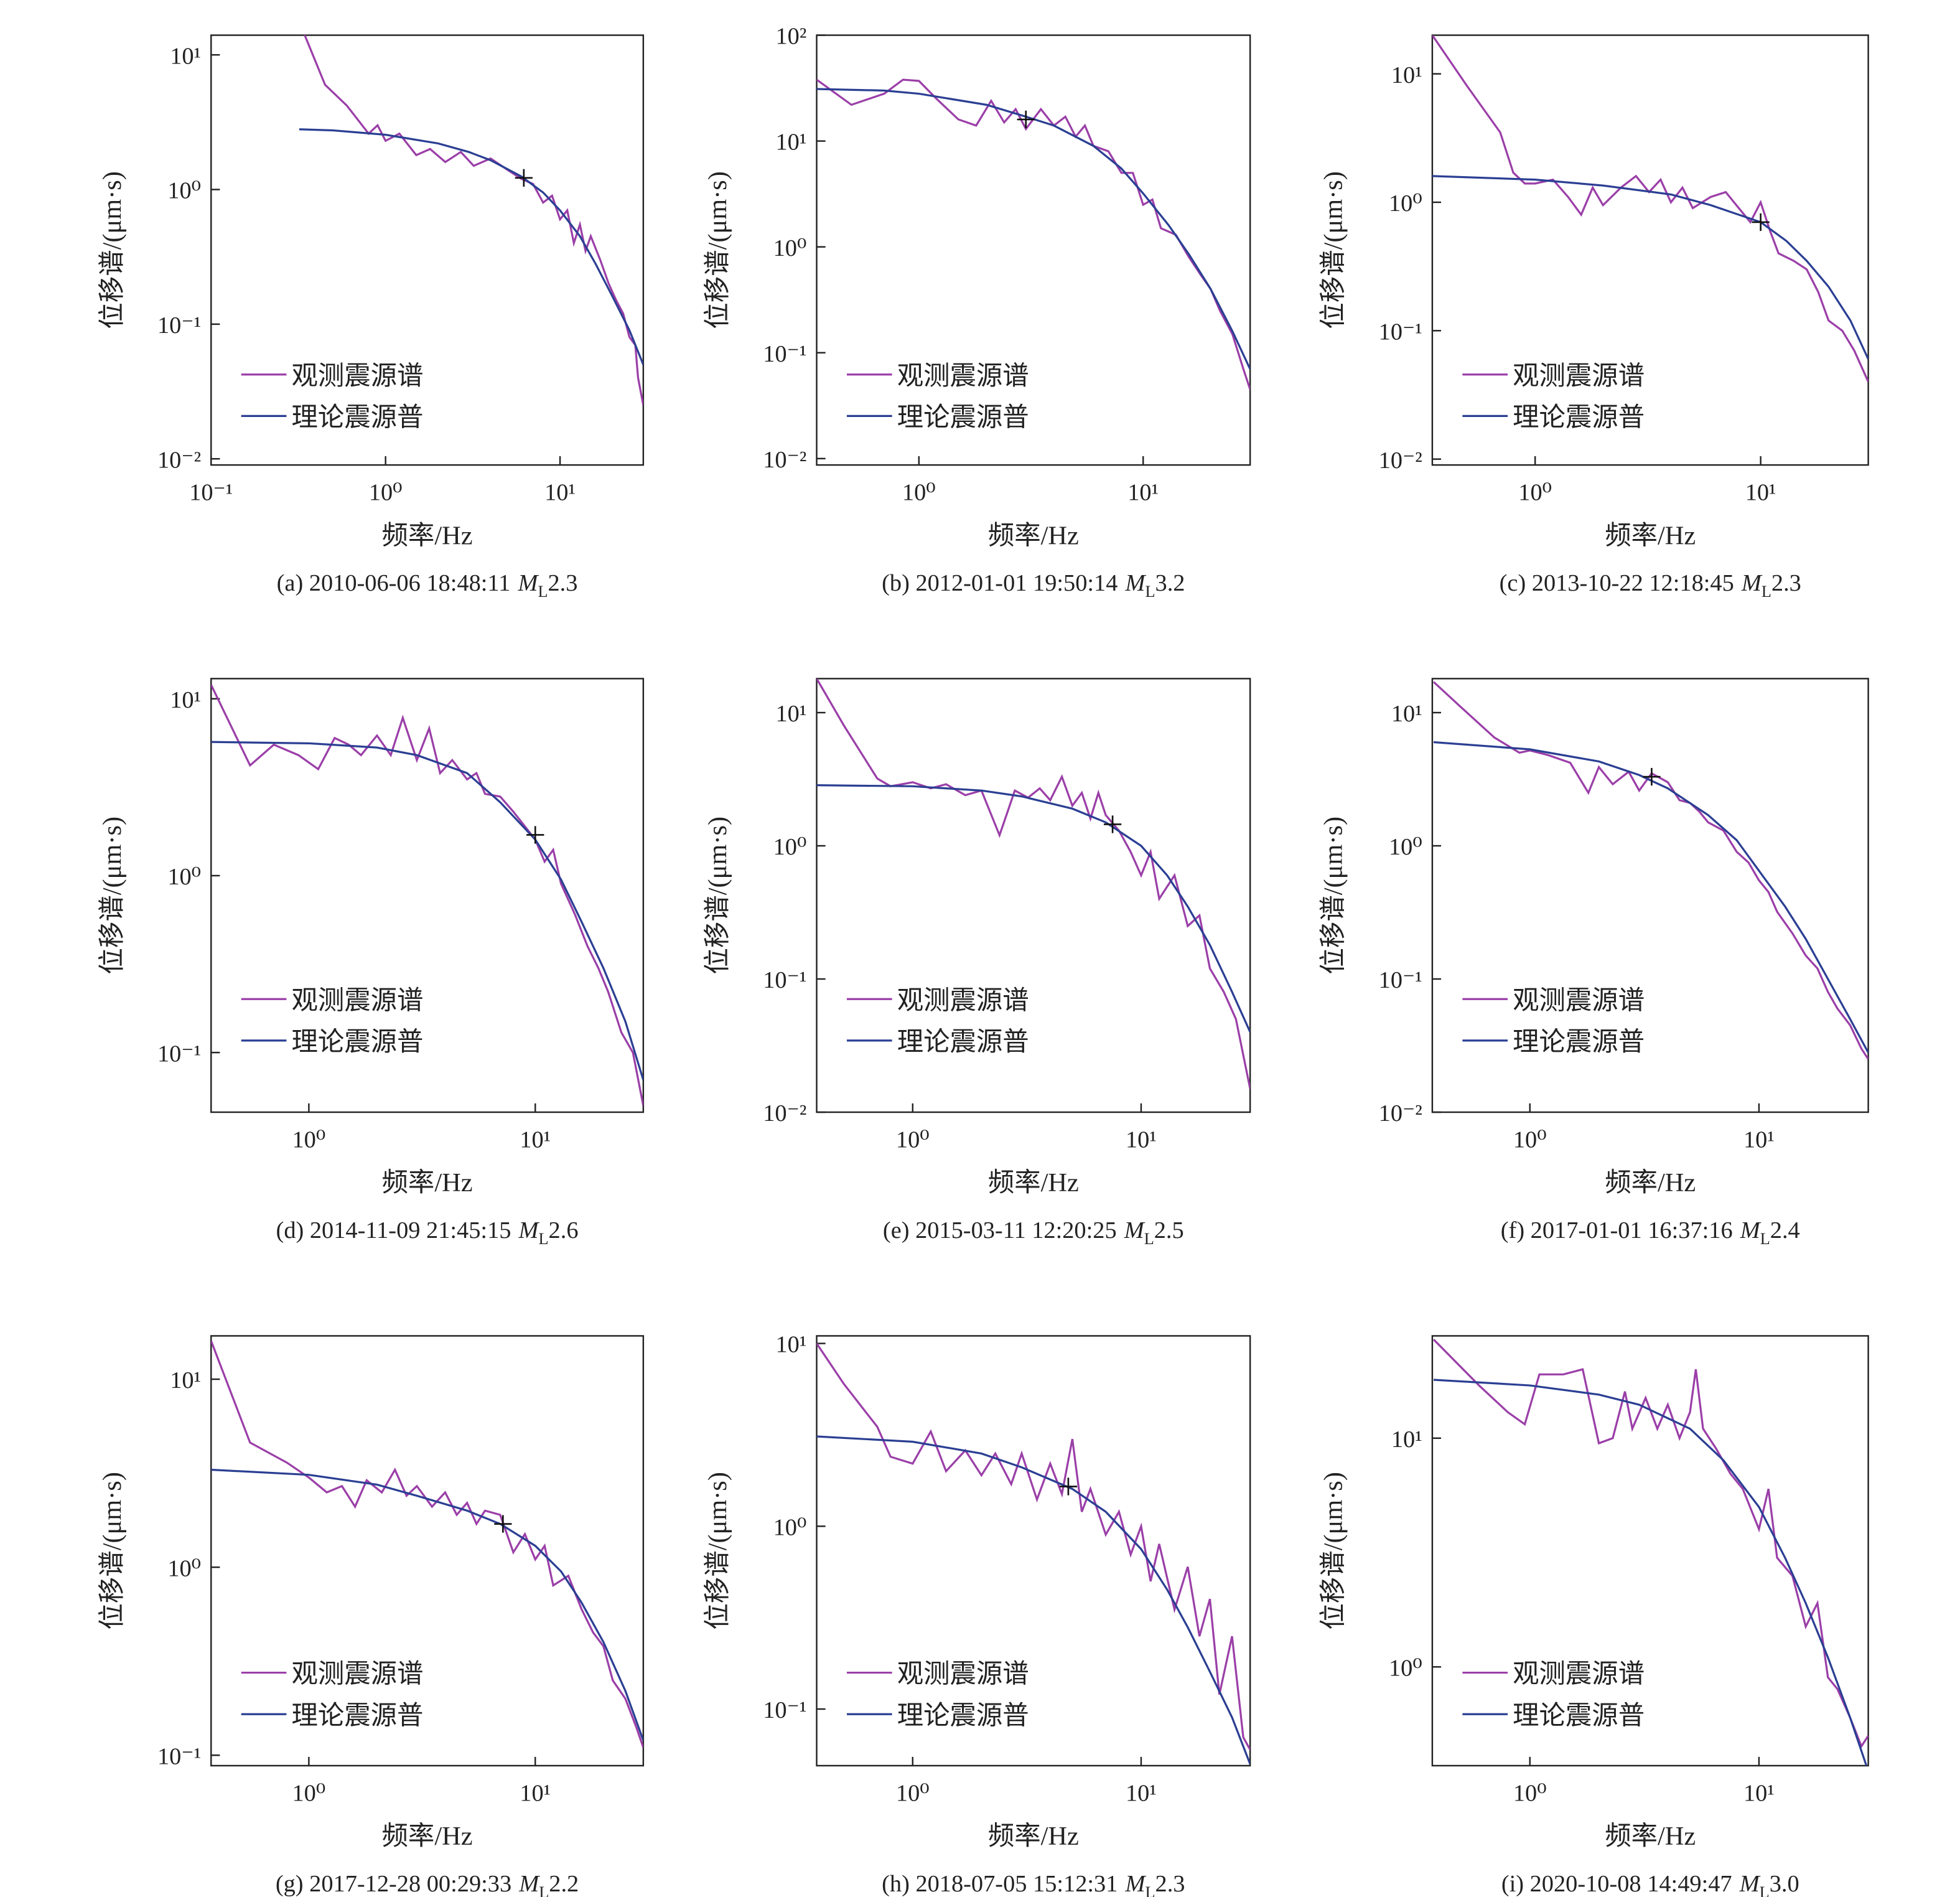 This screenshot has height=1897, width=1960. I want to click on caption: (c) 2013-10-22 12:18:45 ML2.3, so click(1650, 585).